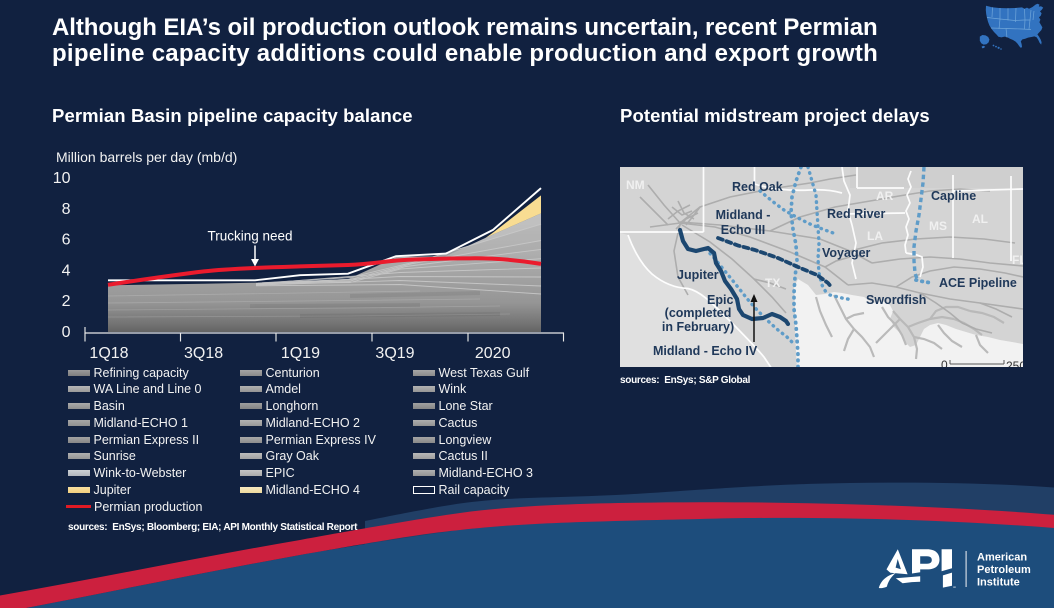 This screenshot has width=1054, height=608. Describe the element at coordinates (953, 196) in the screenshot. I see `svg-text: Capline` at that location.